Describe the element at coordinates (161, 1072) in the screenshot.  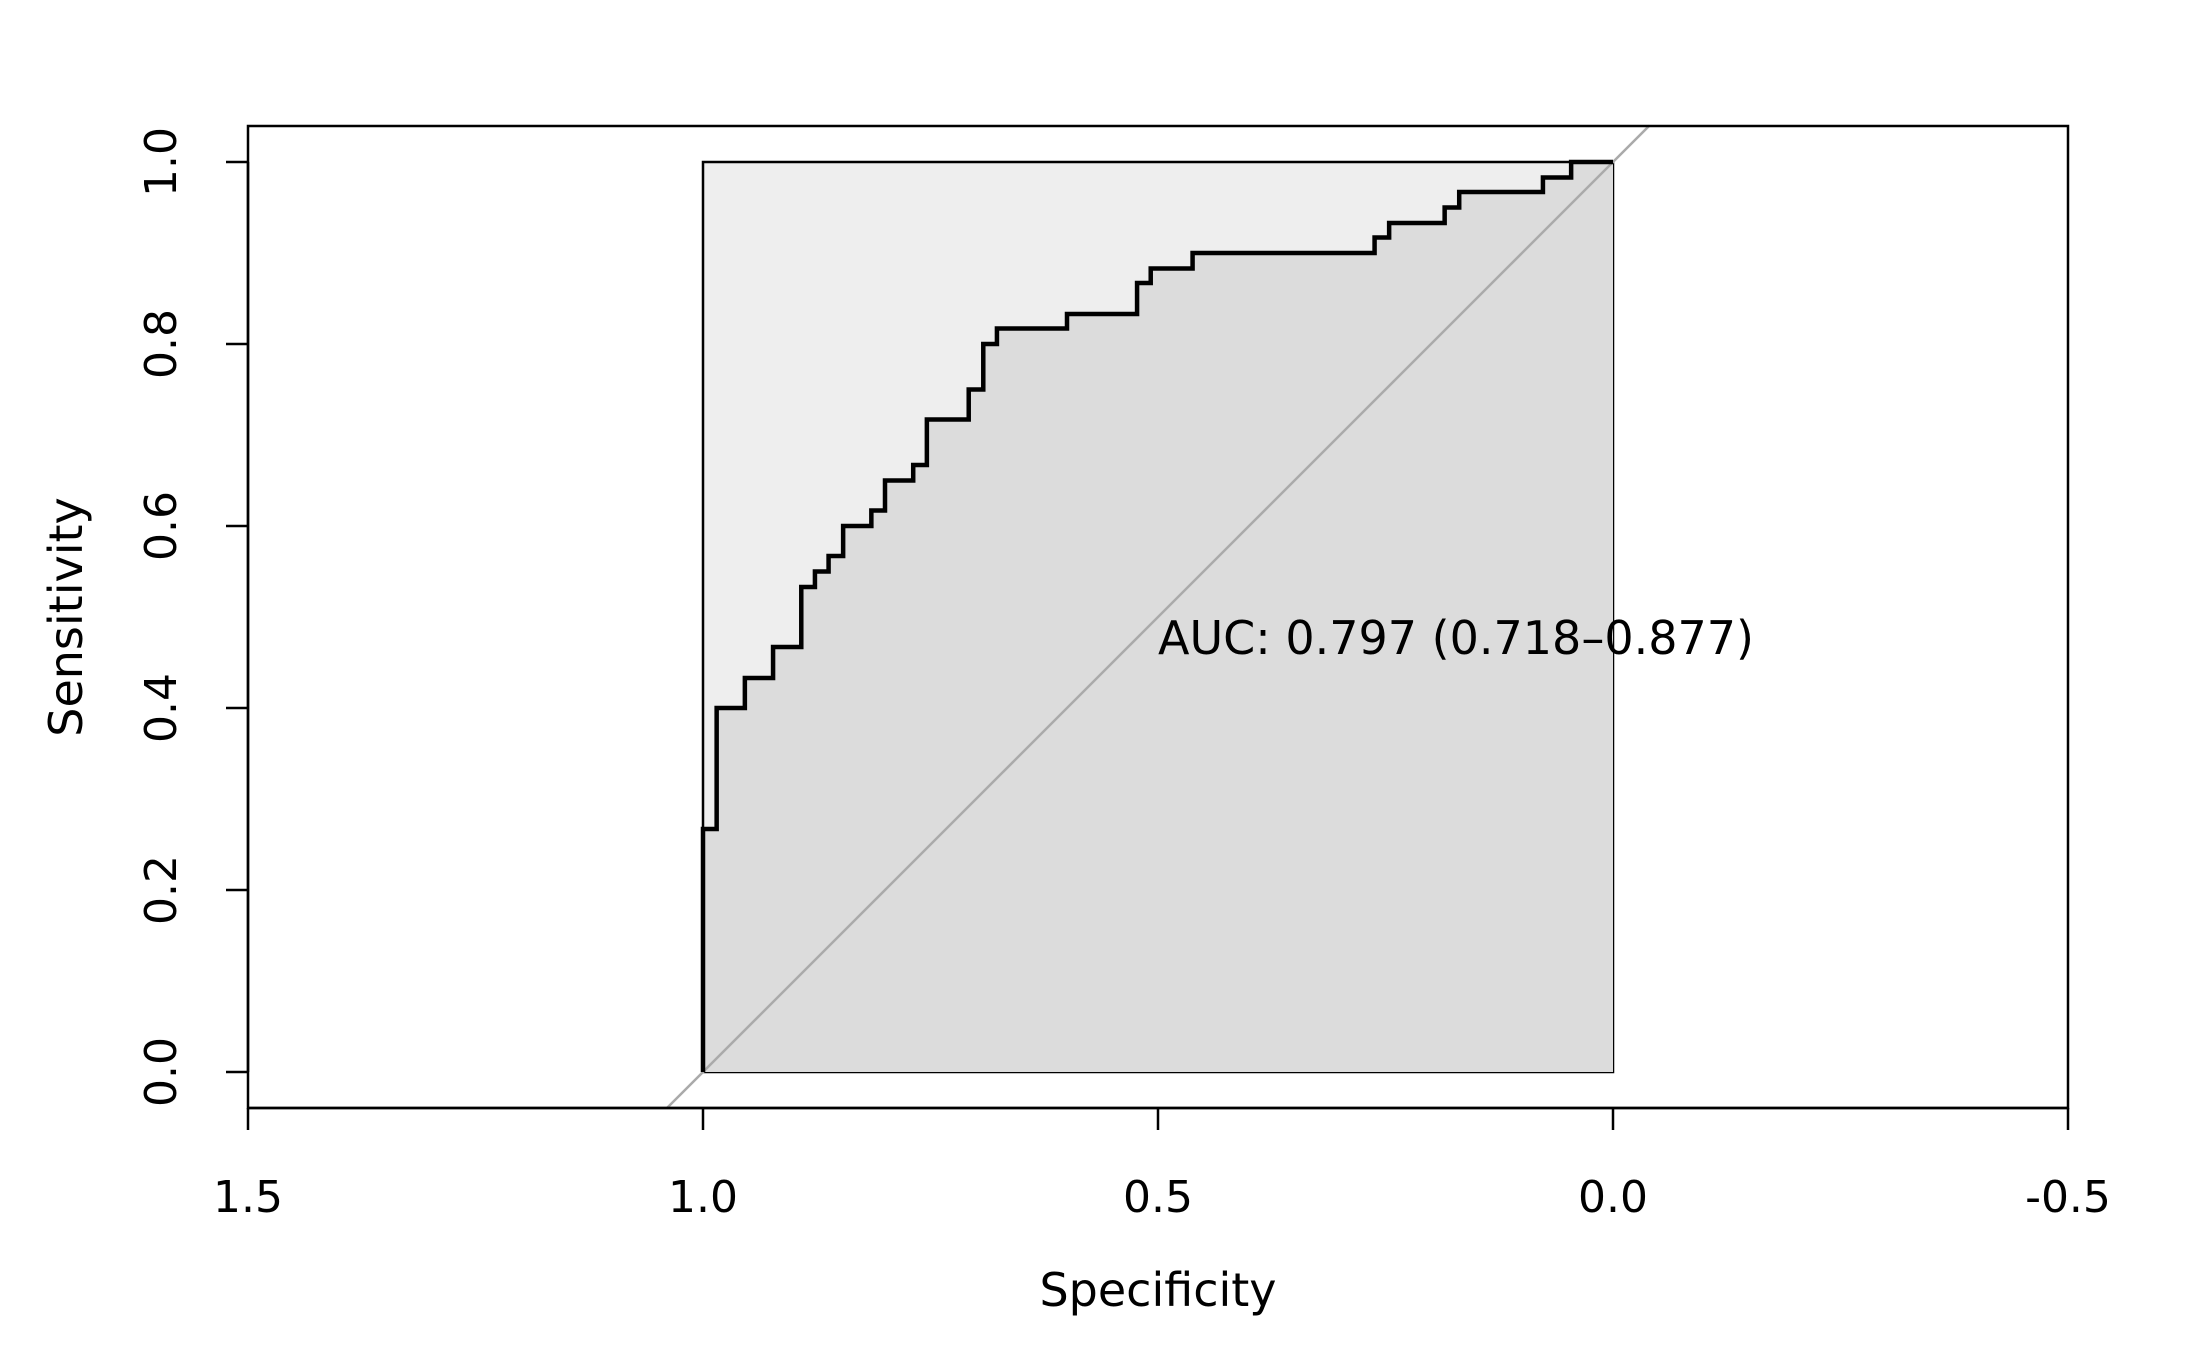
I see `y-tick-label: 0.0` at that location.